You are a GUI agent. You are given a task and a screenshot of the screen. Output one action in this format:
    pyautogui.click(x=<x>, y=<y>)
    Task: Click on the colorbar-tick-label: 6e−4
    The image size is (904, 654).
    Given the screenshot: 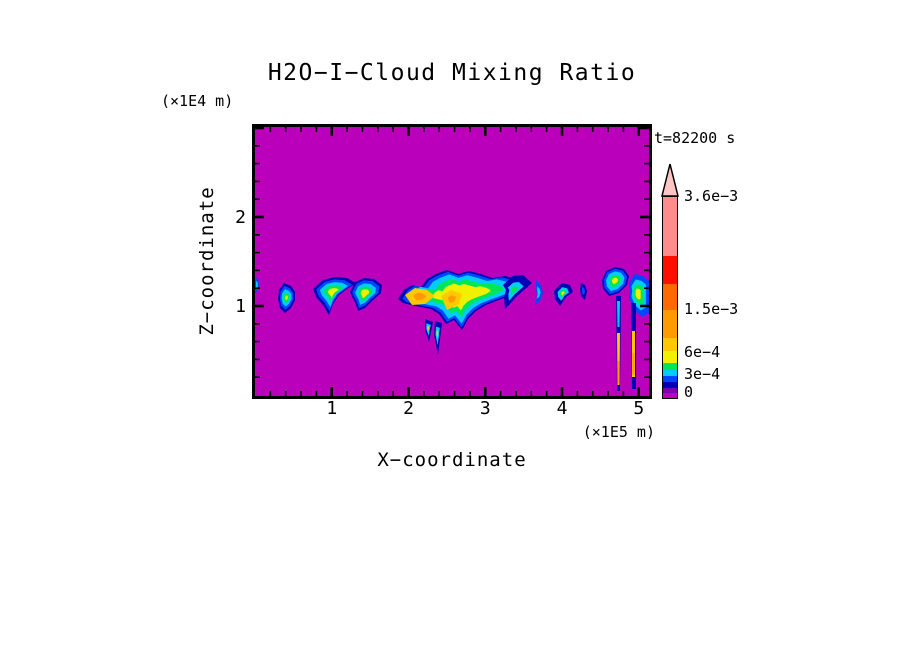 What is the action you would take?
    pyautogui.click(x=702, y=352)
    